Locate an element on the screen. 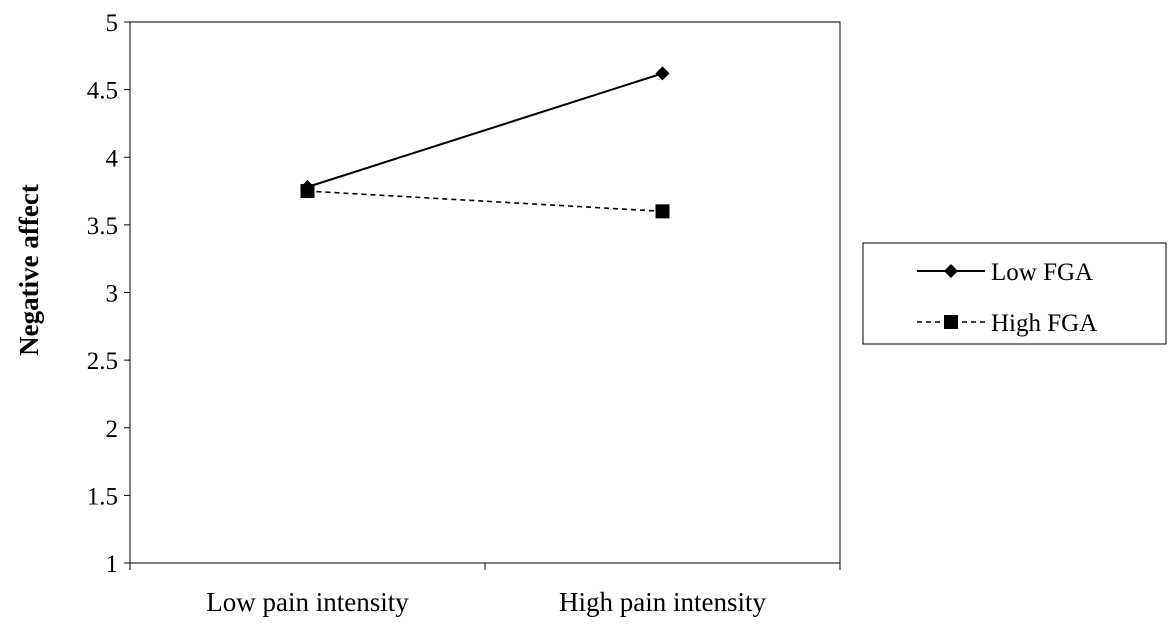 This screenshot has width=1171, height=631. legend-label: Low FGA is located at coordinates (1042, 272).